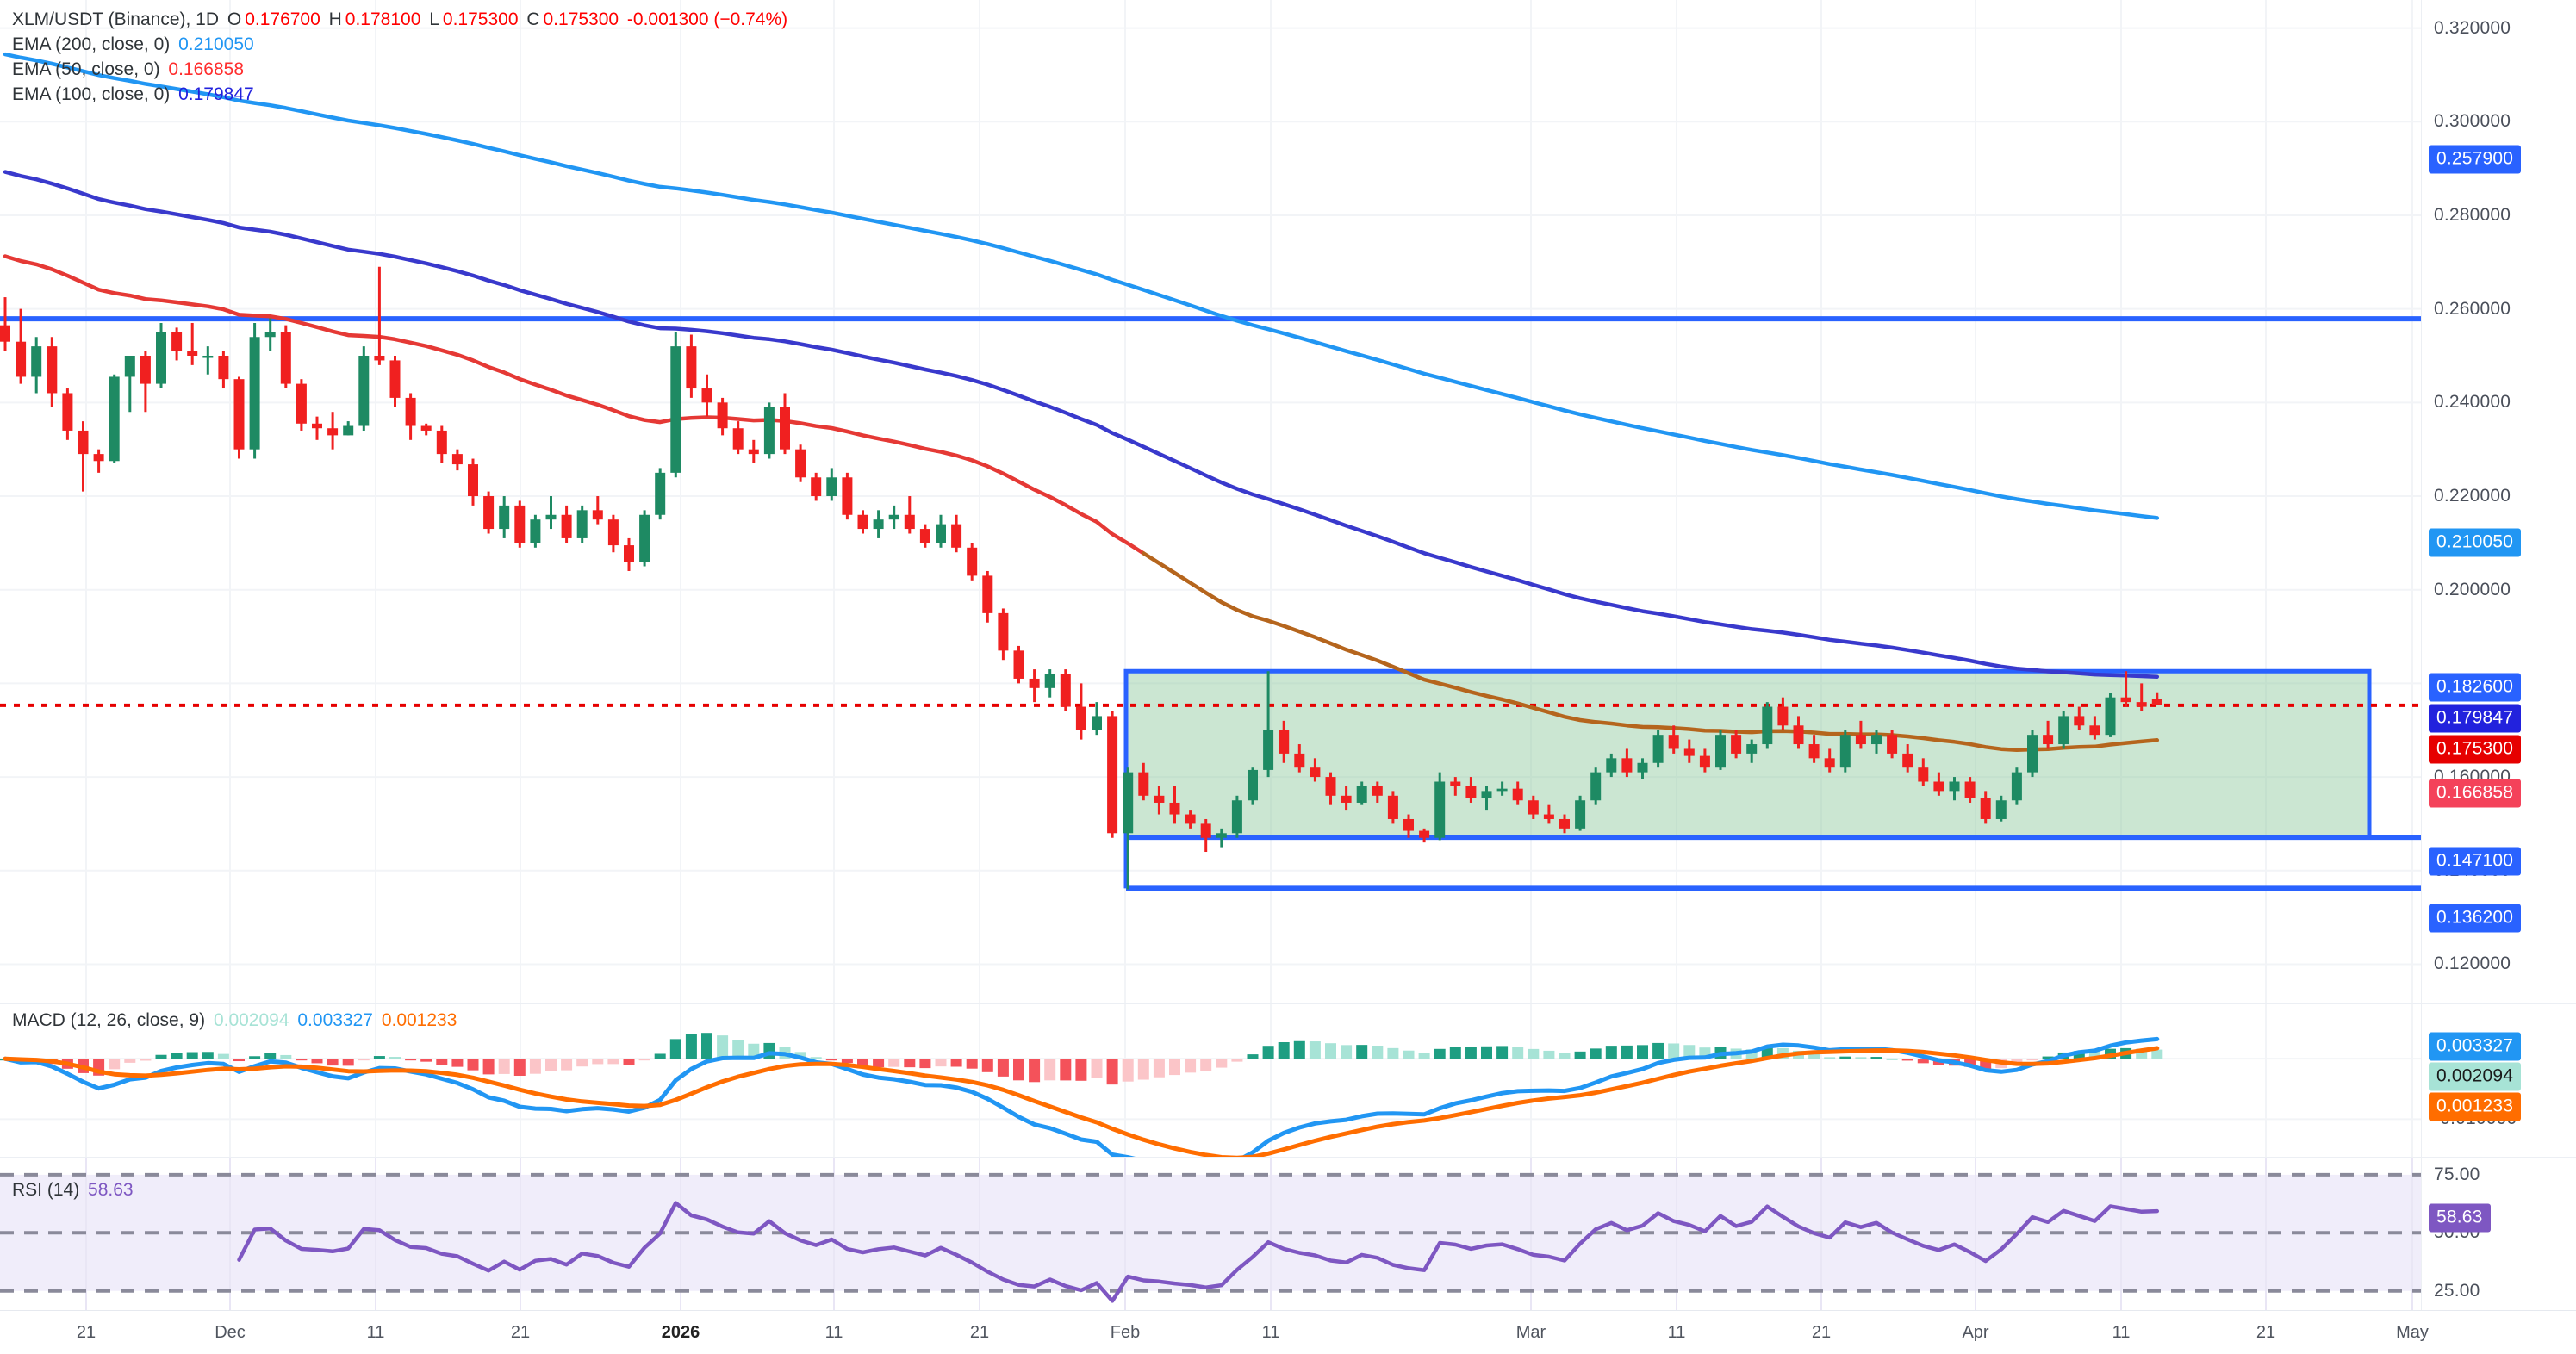 This screenshot has width=2576, height=1354. What do you see at coordinates (2476, 1076) in the screenshot?
I see `macd-badge: 0.002094` at bounding box center [2476, 1076].